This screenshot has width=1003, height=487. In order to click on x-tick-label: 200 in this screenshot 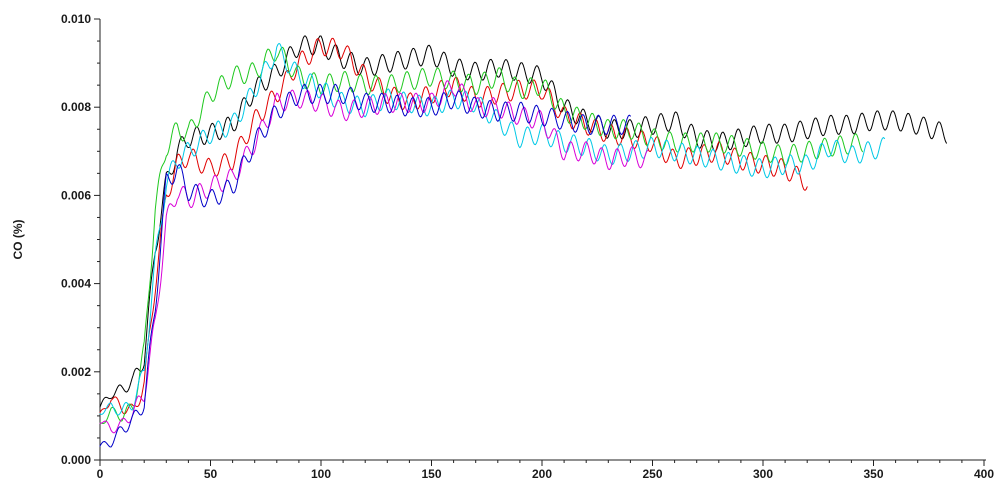, I will do `click(542, 474)`.